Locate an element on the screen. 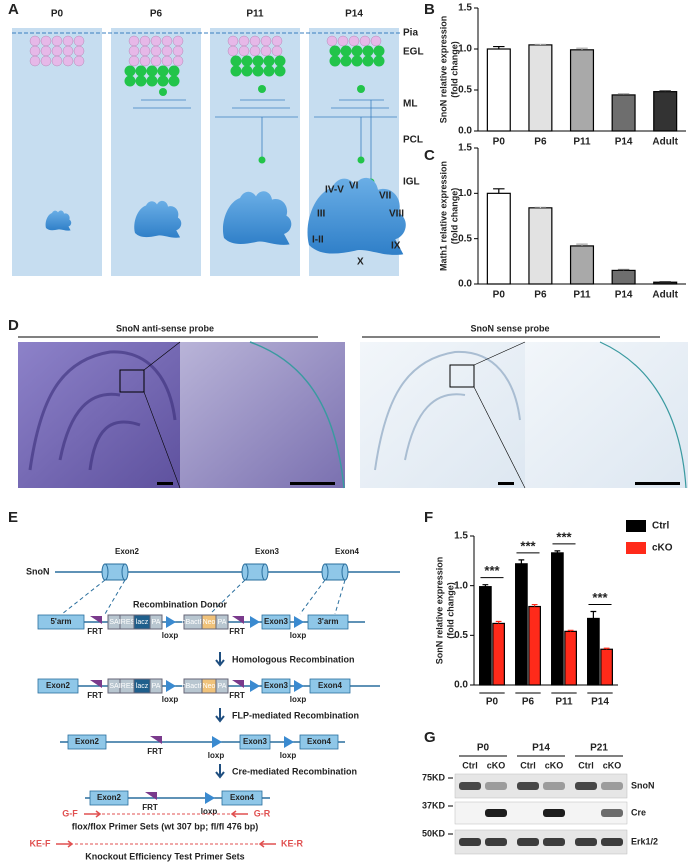 The width and height of the screenshot is (688, 865). x-tick-label: P14 is located at coordinates (624, 142).